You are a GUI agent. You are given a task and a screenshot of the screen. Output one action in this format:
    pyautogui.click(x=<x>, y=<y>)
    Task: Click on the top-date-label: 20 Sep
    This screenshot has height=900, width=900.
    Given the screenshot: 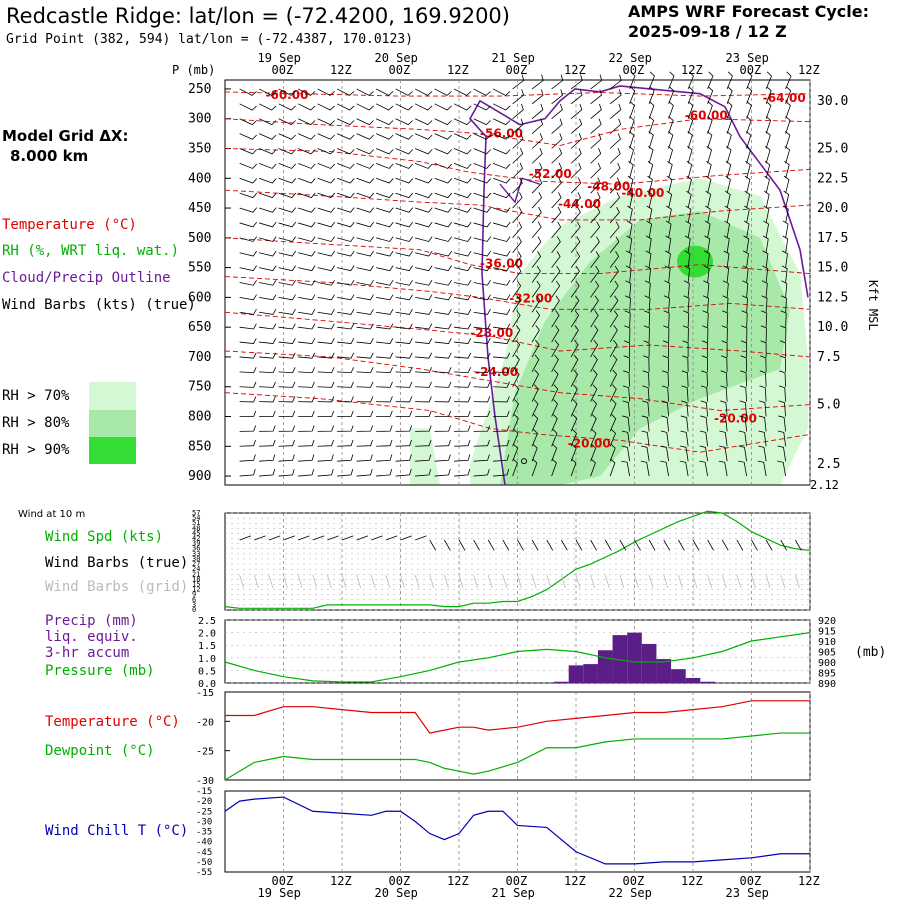 What is the action you would take?
    pyautogui.click(x=396, y=58)
    